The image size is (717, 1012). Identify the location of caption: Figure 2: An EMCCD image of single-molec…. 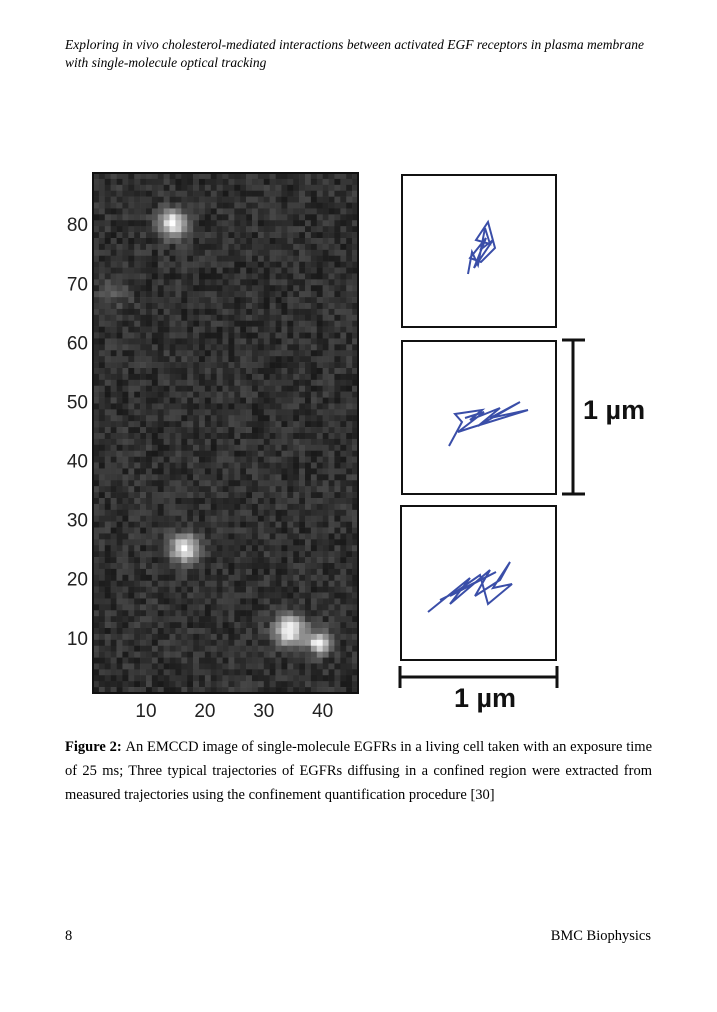
(358, 771).